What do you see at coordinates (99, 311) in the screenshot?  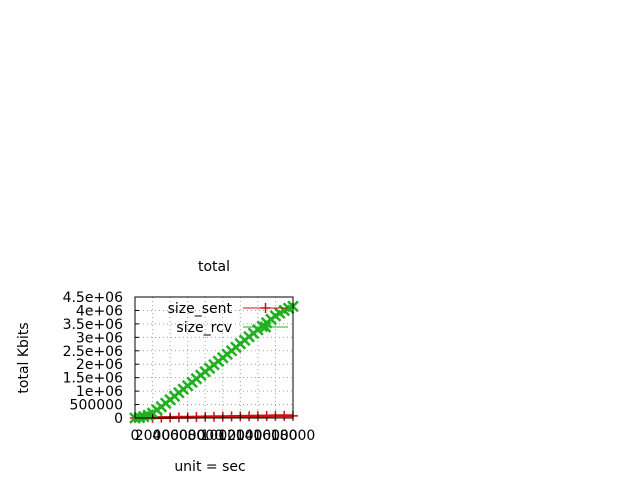 I see `y-tick-label: 4e+06` at bounding box center [99, 311].